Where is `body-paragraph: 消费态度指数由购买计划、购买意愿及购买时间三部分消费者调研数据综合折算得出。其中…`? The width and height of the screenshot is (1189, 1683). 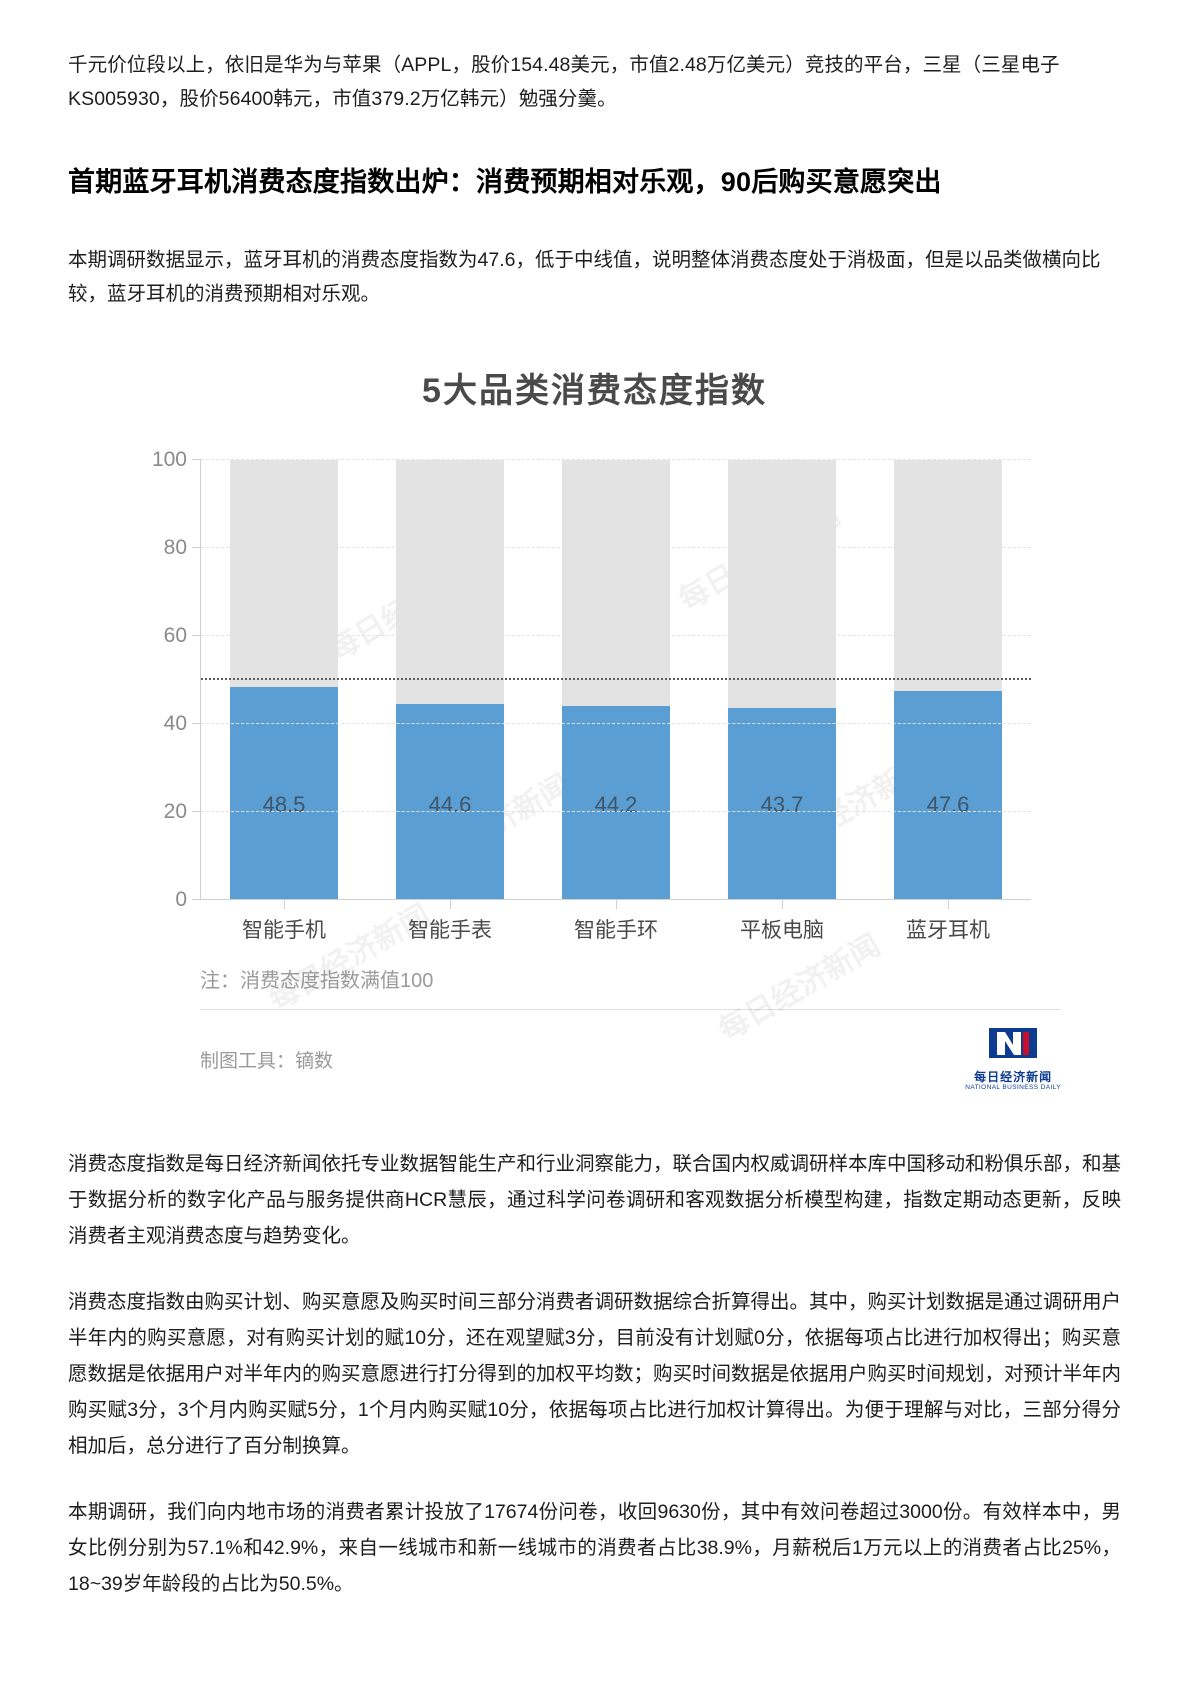
body-paragraph: 消费态度指数由购买计划、购买意愿及购买时间三部分消费者调研数据综合折算得出。其中… is located at coordinates (595, 1373).